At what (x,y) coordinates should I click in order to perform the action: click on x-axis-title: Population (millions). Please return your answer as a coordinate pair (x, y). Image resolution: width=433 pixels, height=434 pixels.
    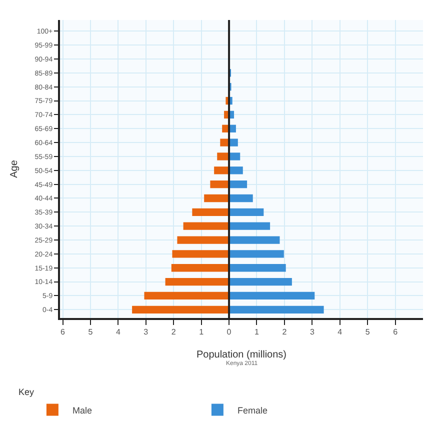
    Looking at the image, I should click on (241, 355).